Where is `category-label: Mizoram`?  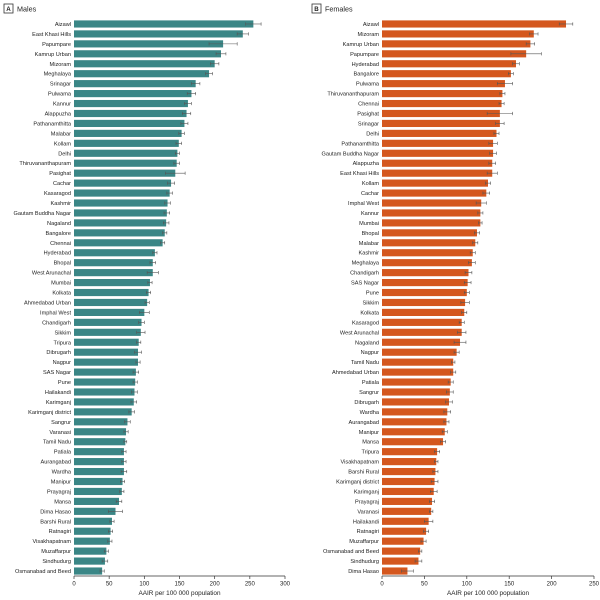 category-label: Mizoram is located at coordinates (369, 35).